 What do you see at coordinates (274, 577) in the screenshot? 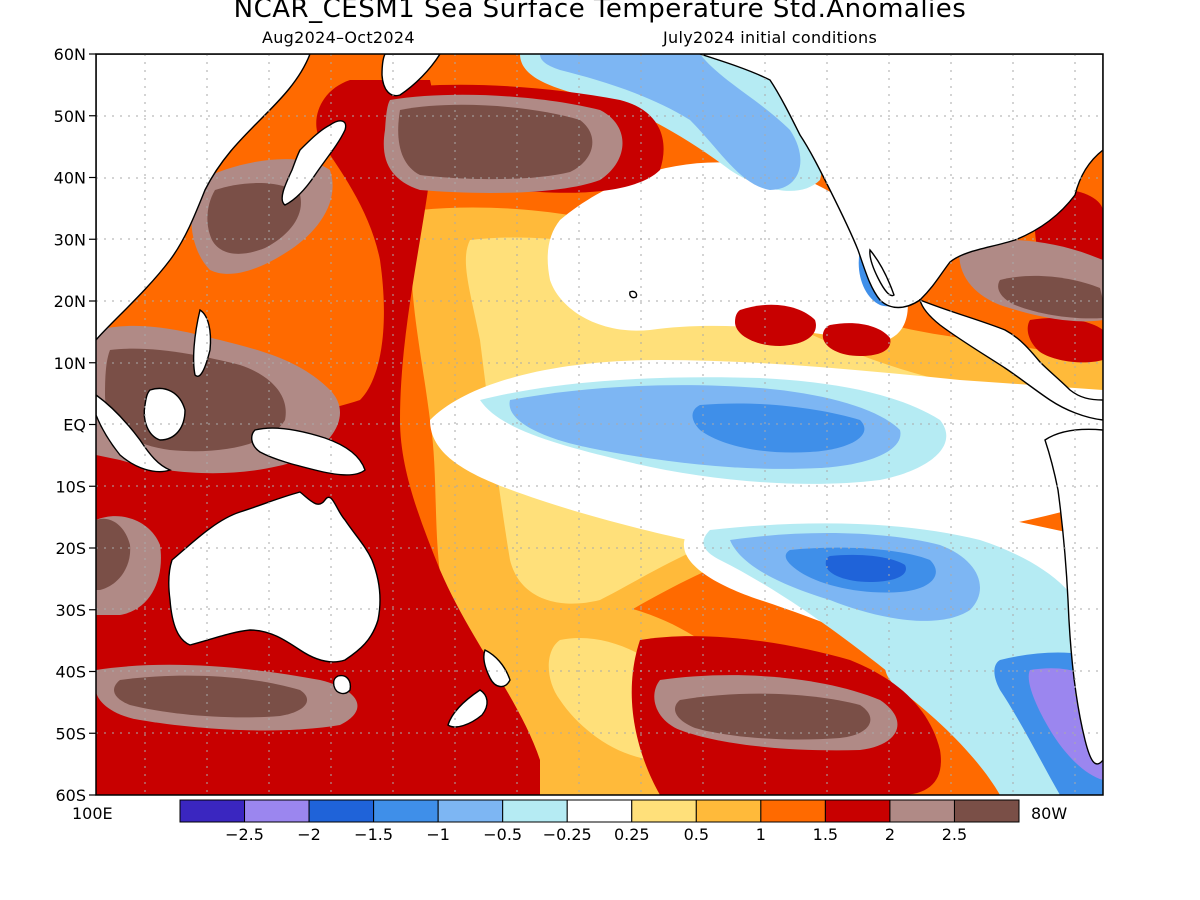
I see `australia-land` at bounding box center [274, 577].